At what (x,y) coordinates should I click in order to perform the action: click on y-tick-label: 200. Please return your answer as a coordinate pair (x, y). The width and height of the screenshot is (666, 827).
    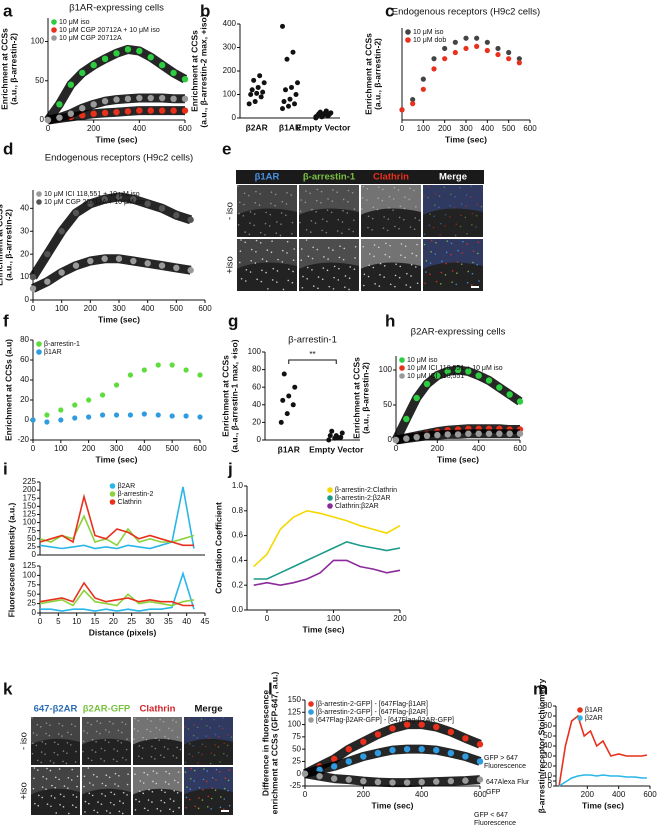
    Looking at the image, I should click on (230, 70).